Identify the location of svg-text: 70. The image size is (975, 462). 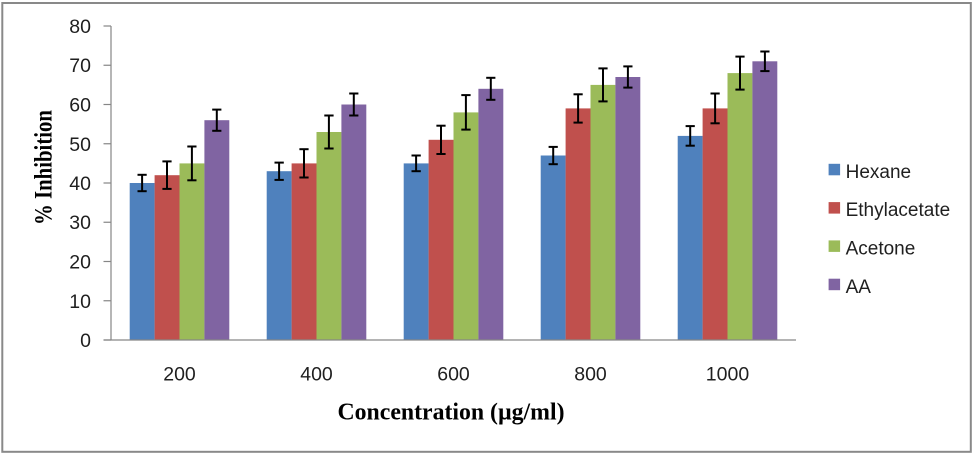
(80, 66).